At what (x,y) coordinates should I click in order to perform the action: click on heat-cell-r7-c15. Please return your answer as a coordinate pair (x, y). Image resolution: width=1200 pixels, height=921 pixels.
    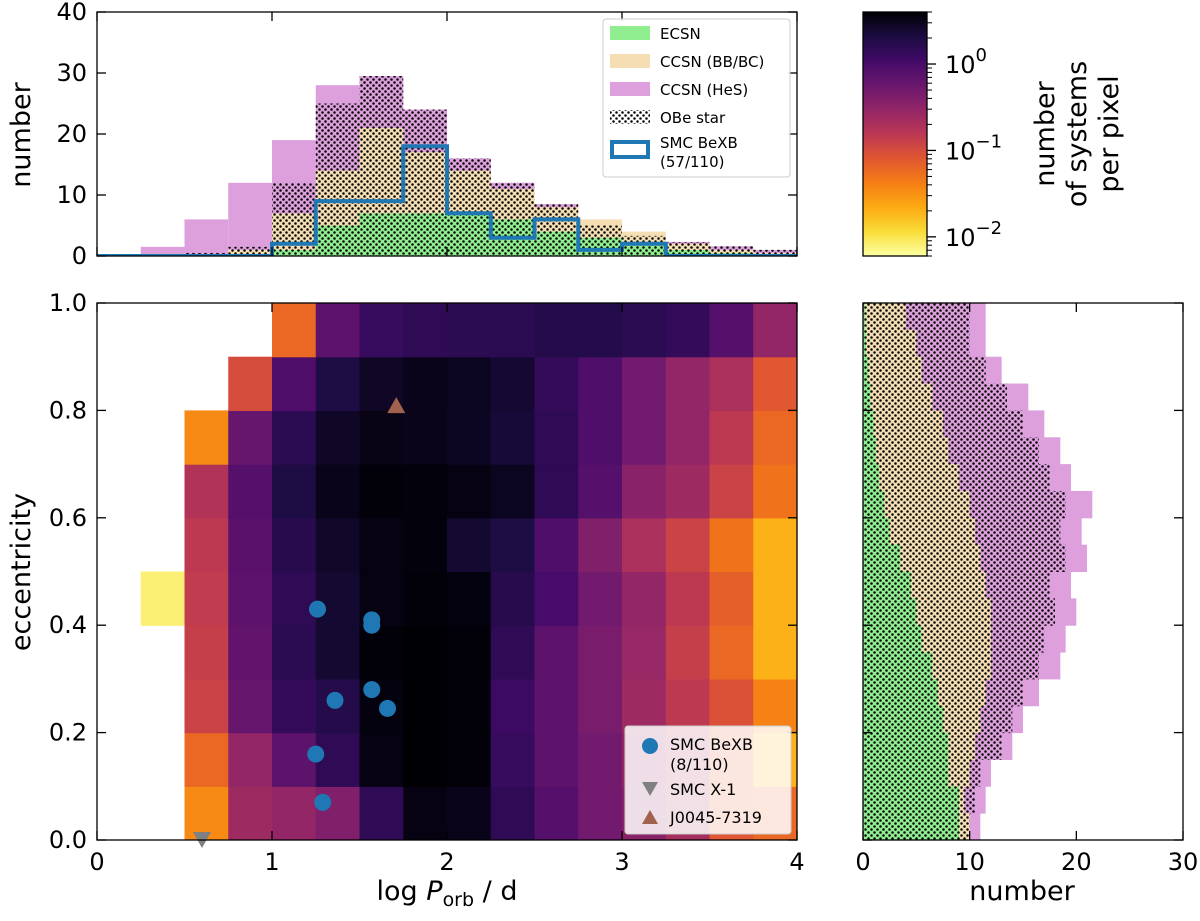
    Looking at the image, I should click on (775, 437).